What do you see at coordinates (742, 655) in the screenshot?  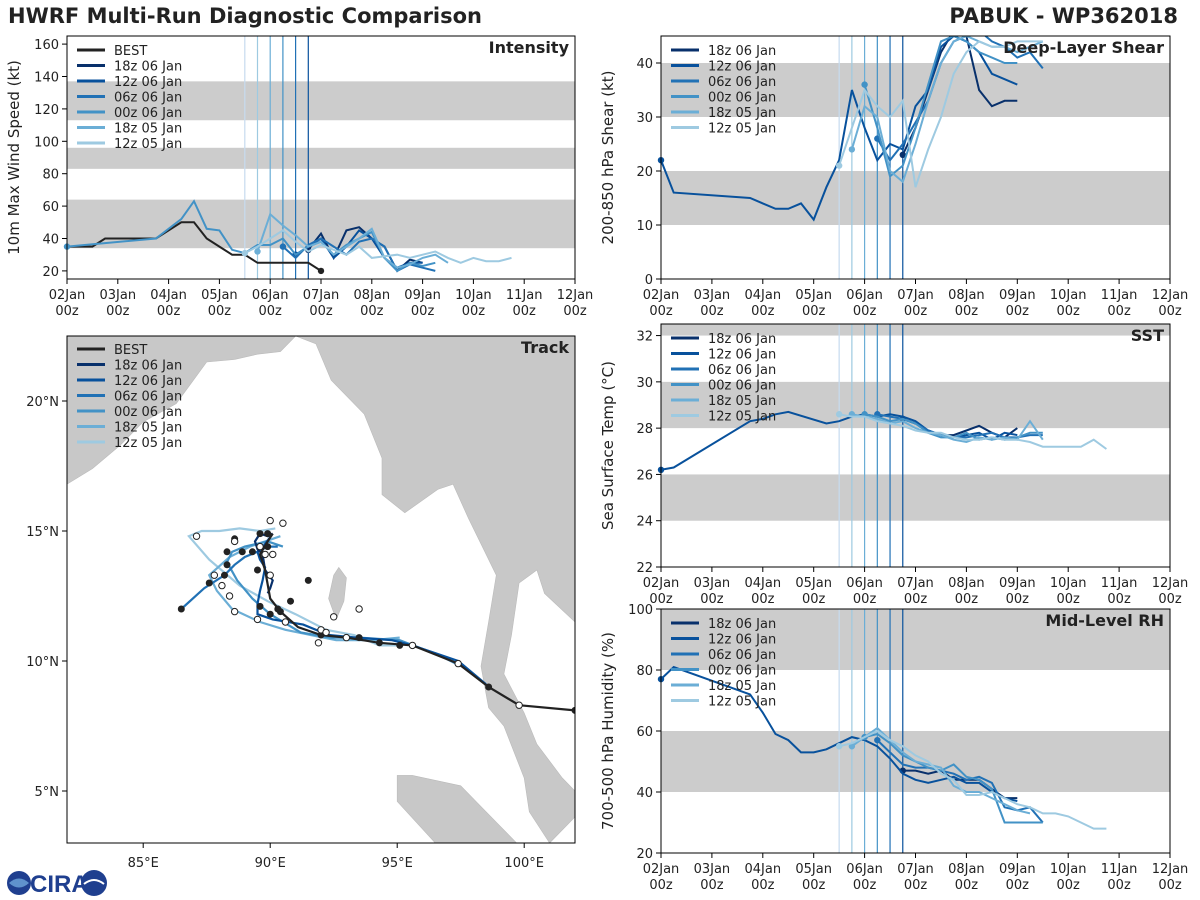 I see `rh-legend-label-06z-06-jan: 06z 06 Jan` at bounding box center [742, 655].